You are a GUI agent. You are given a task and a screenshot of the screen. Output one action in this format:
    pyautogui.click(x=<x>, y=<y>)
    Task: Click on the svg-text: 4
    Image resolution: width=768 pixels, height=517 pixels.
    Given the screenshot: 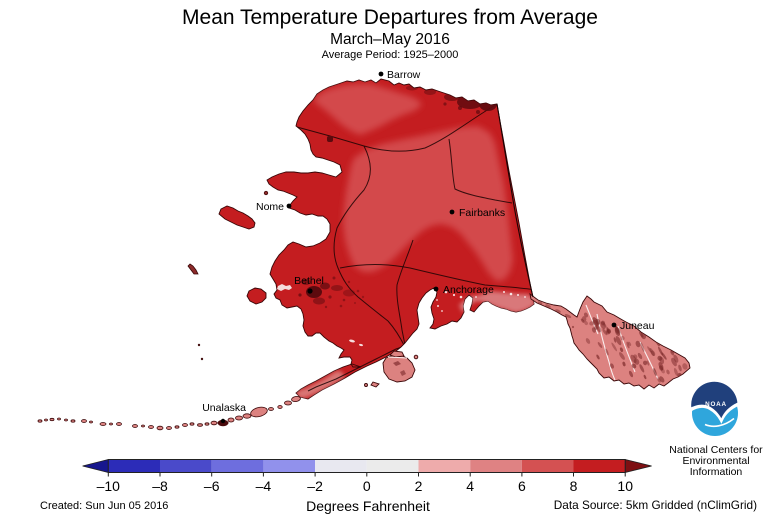 What is the action you would take?
    pyautogui.click(x=470, y=486)
    